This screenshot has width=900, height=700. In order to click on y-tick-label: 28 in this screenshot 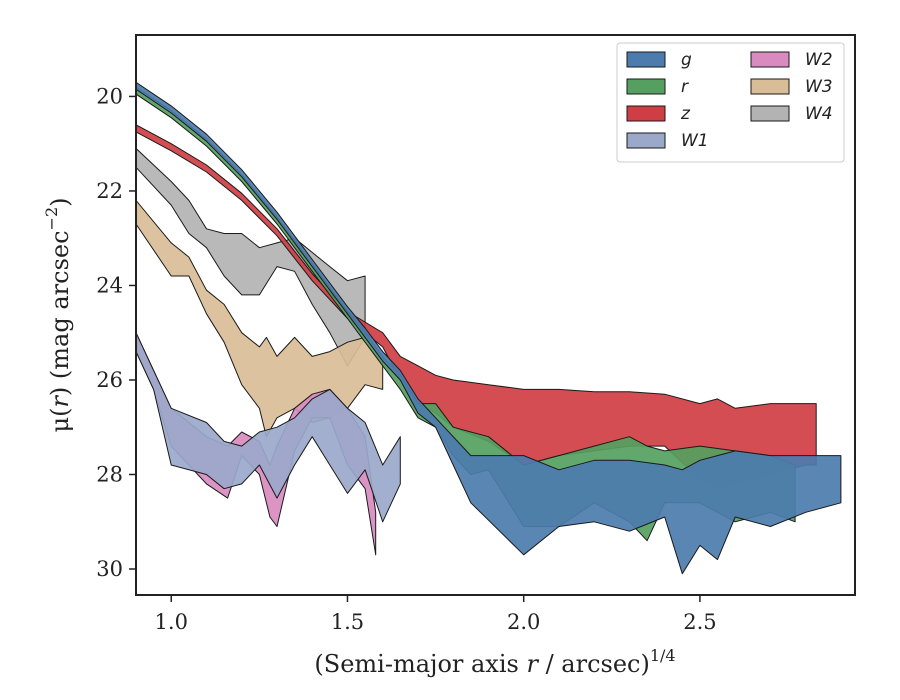, I will do `click(109, 474)`.